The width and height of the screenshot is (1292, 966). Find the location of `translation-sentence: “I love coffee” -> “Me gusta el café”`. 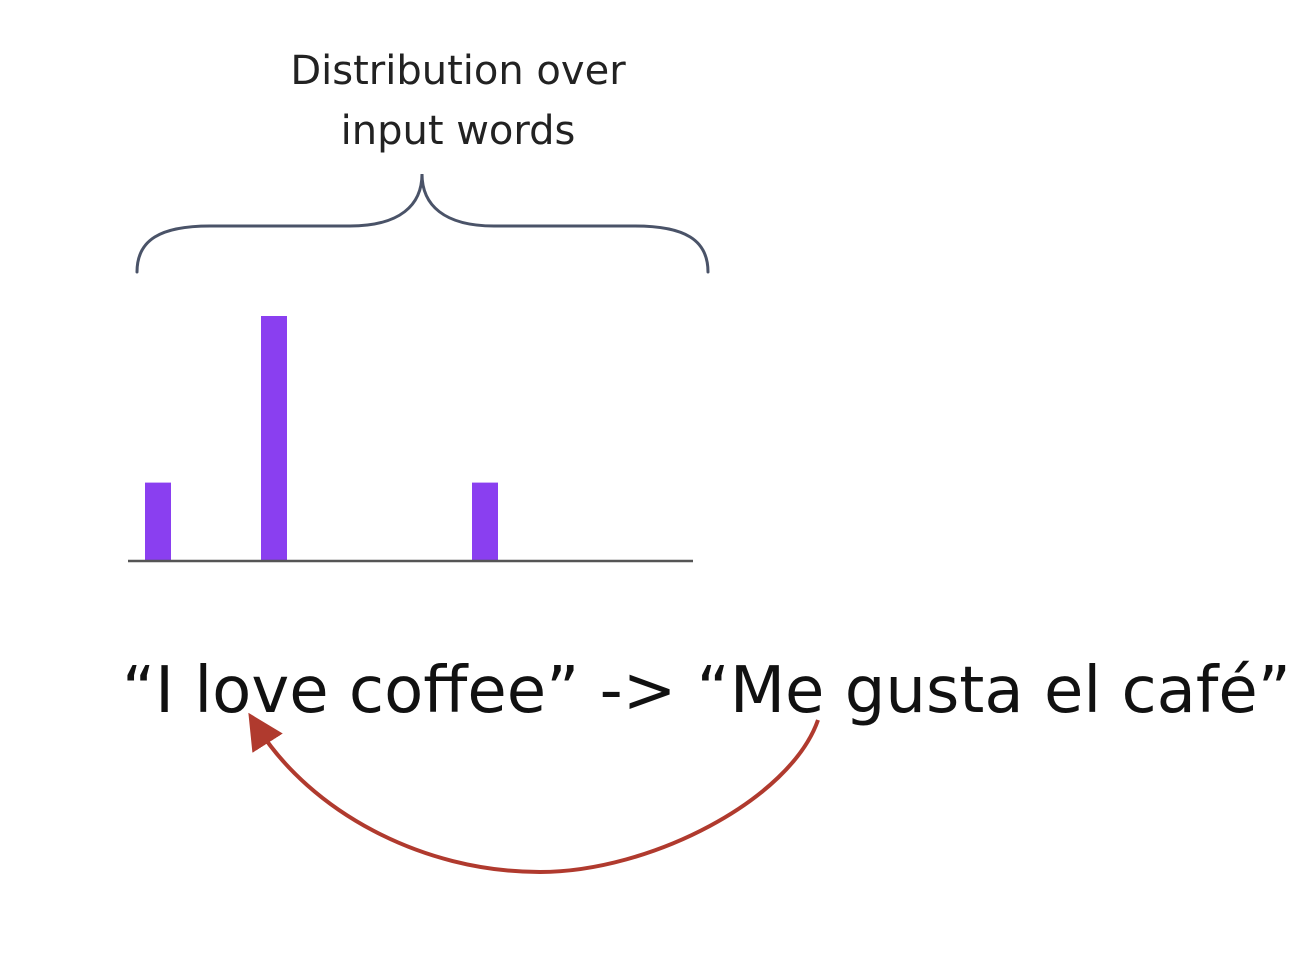

translation-sentence: “I love coffee” -> “Me gusta el café” is located at coordinates (706, 691).